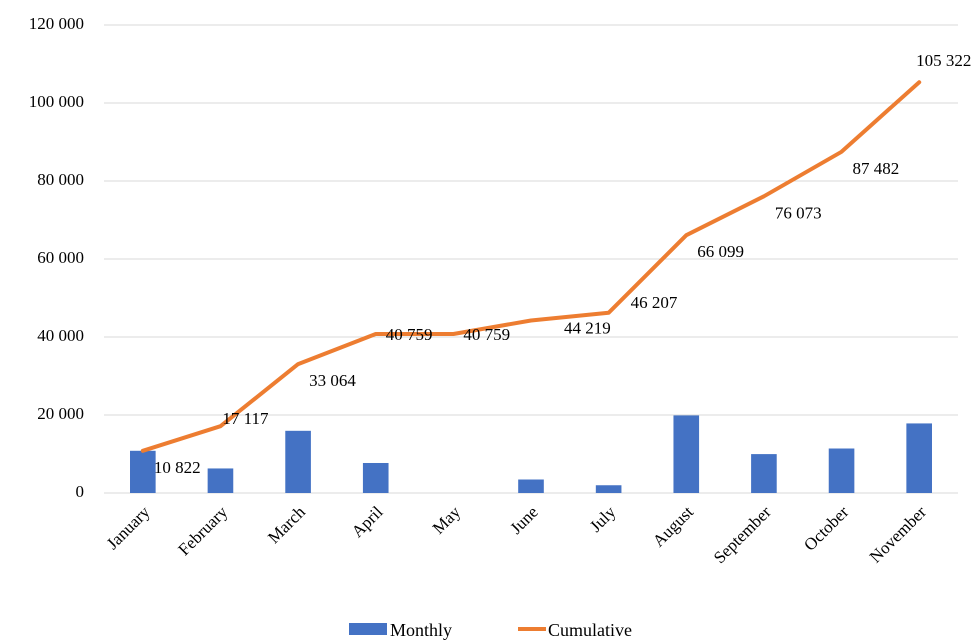  Describe the element at coordinates (332, 380) in the screenshot. I see `cumulative-data-label: 33 064` at that location.